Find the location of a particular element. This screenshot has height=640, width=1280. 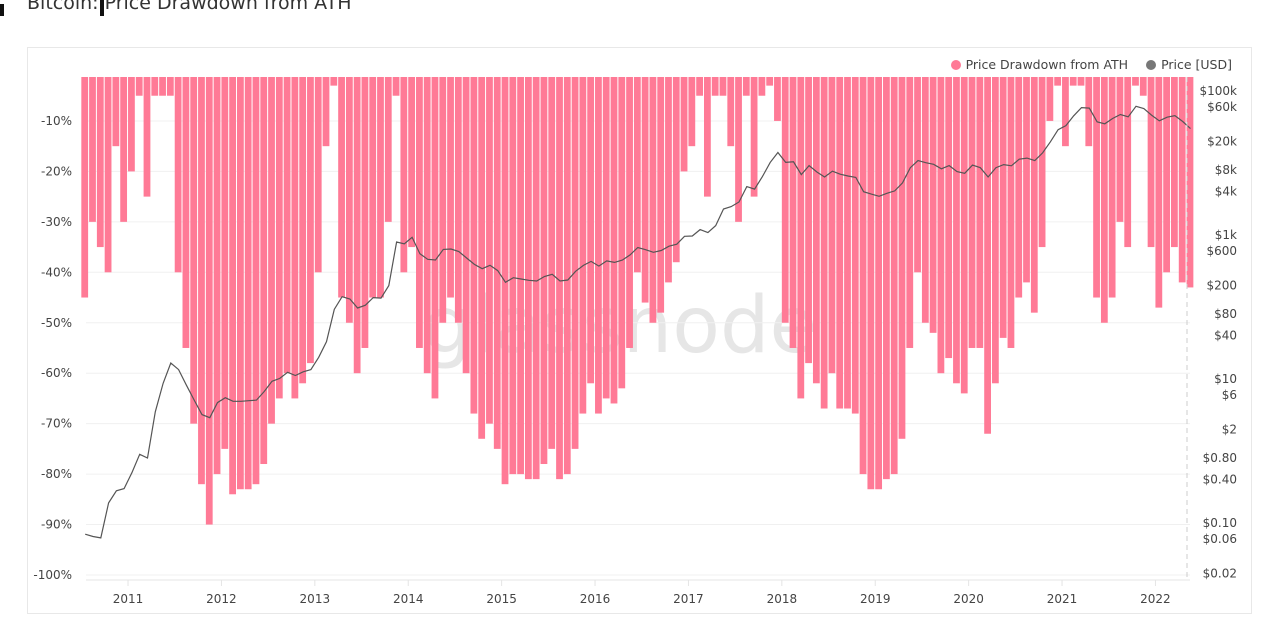

y-right-tick-label: $2 is located at coordinates (1229, 429).